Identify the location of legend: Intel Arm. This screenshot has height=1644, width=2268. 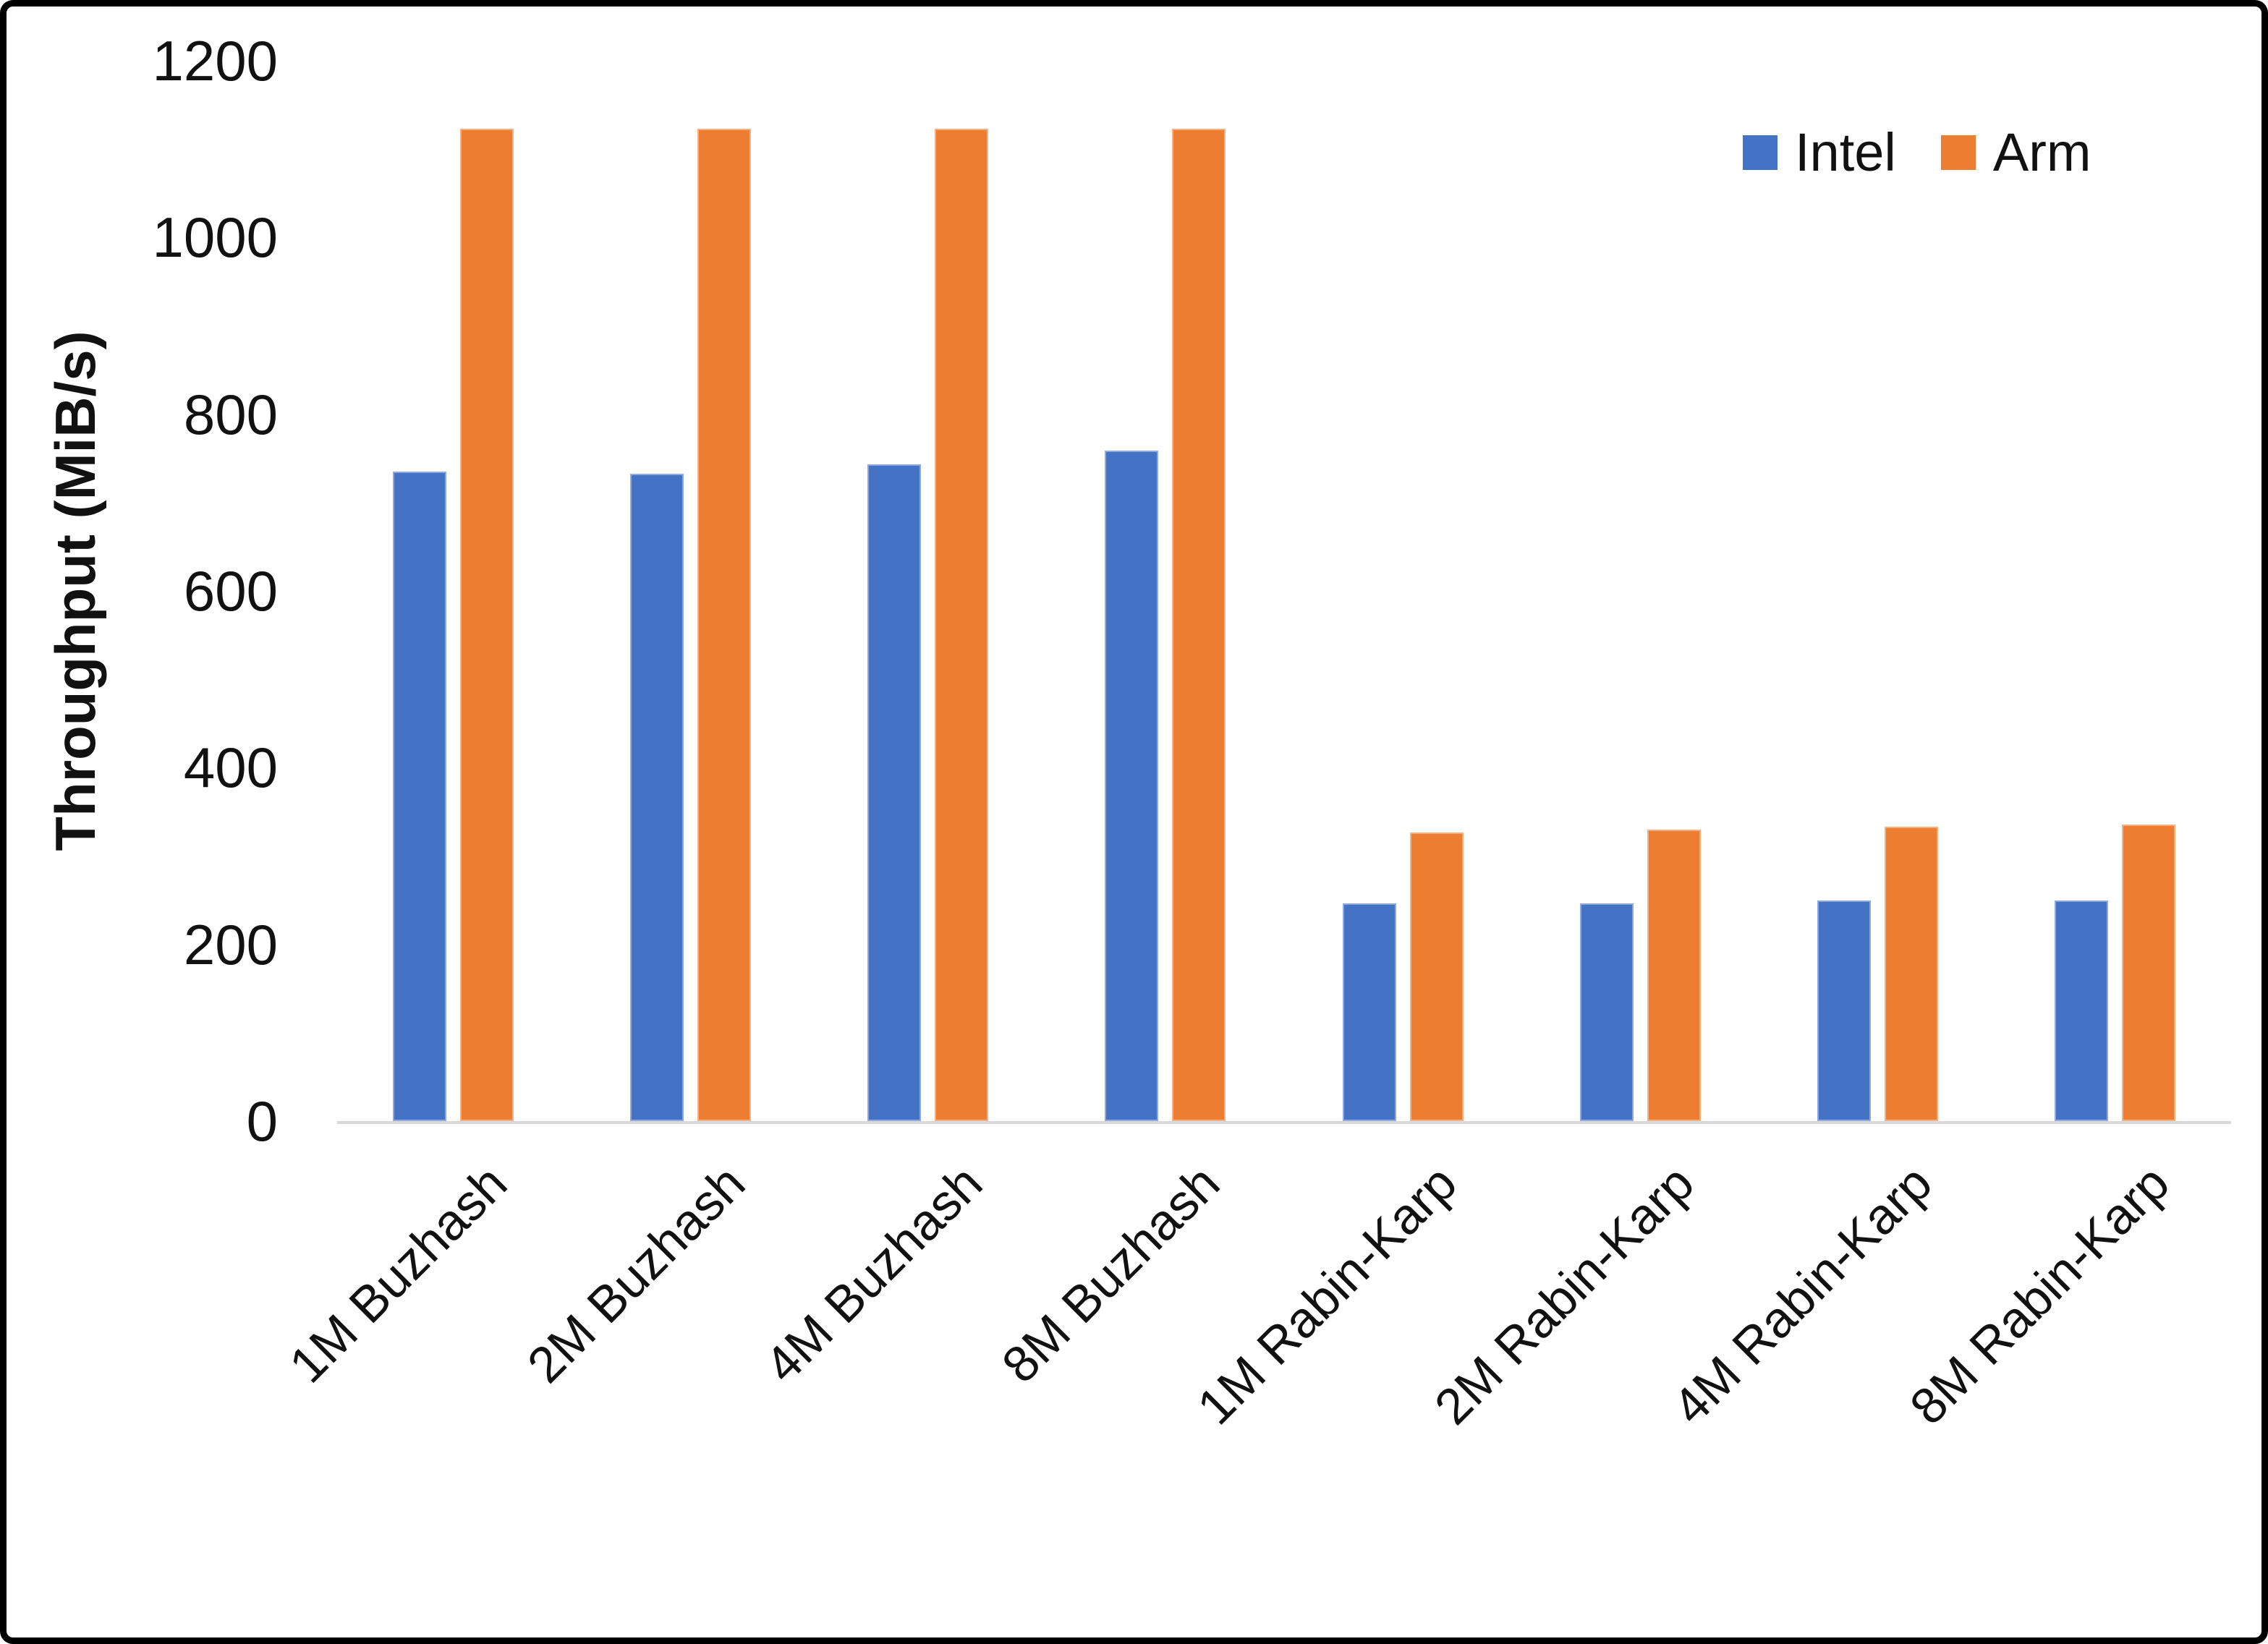
(1917, 152).